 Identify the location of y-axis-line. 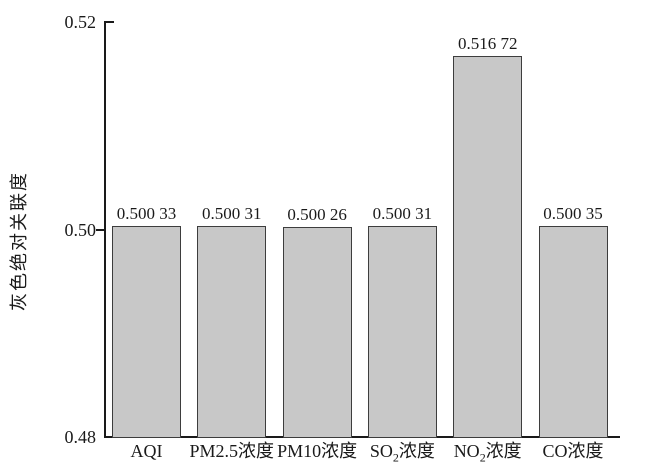
(105, 229).